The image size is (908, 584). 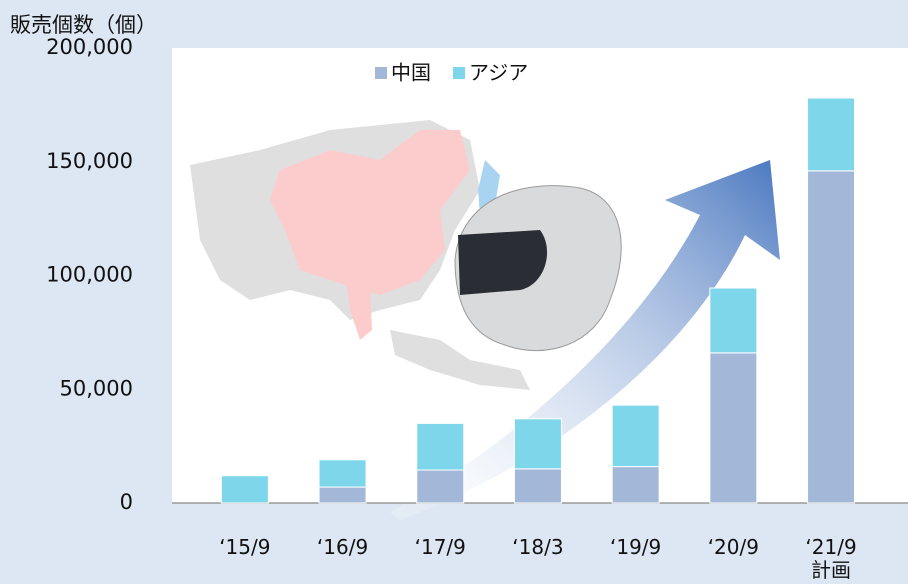 I want to click on y-tick-label: 50,000, so click(x=96, y=388).